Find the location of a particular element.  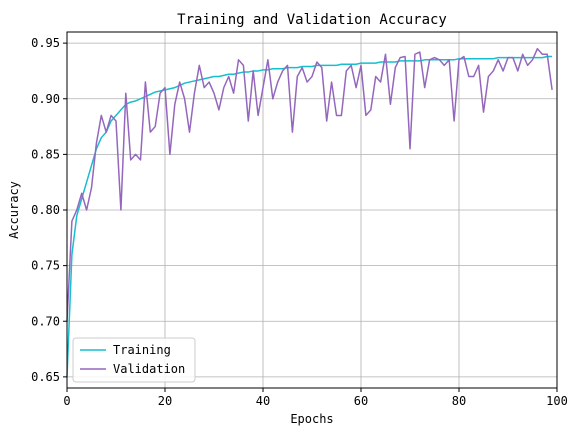

legend-label-training: Training is located at coordinates (142, 350).